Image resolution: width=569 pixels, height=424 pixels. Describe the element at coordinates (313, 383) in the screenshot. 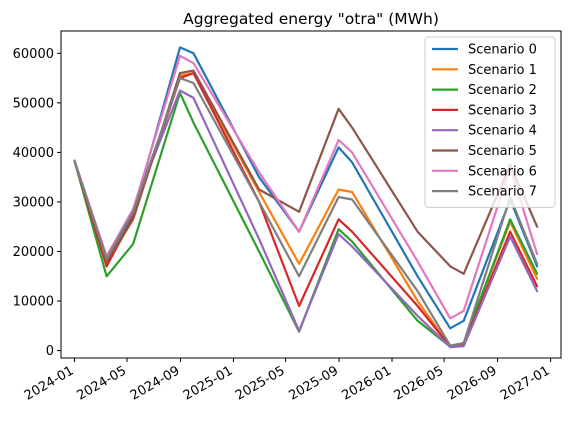

I see `x-tick-label: 2025-09` at that location.